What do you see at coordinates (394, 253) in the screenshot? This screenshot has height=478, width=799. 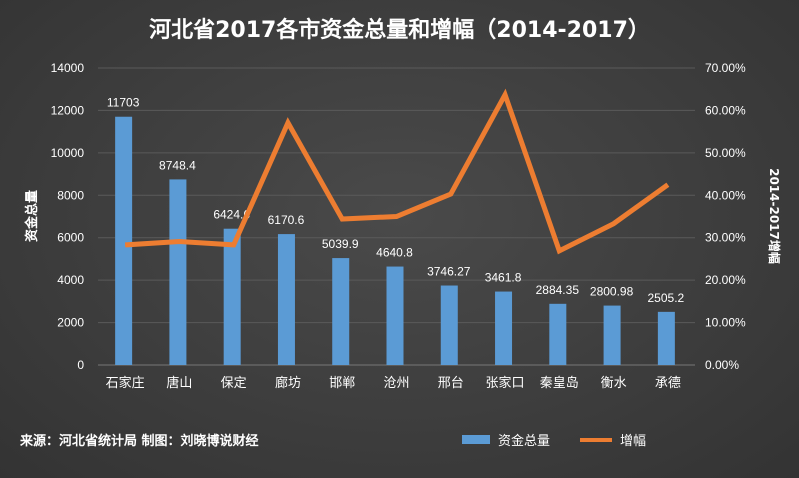 I see `bar-data-label: 4640.8` at bounding box center [394, 253].